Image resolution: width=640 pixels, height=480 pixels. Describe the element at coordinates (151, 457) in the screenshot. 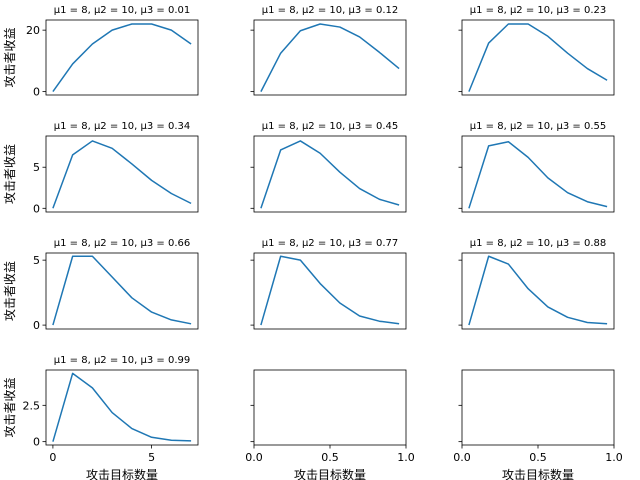

I see `x-tick-label: 5` at that location.